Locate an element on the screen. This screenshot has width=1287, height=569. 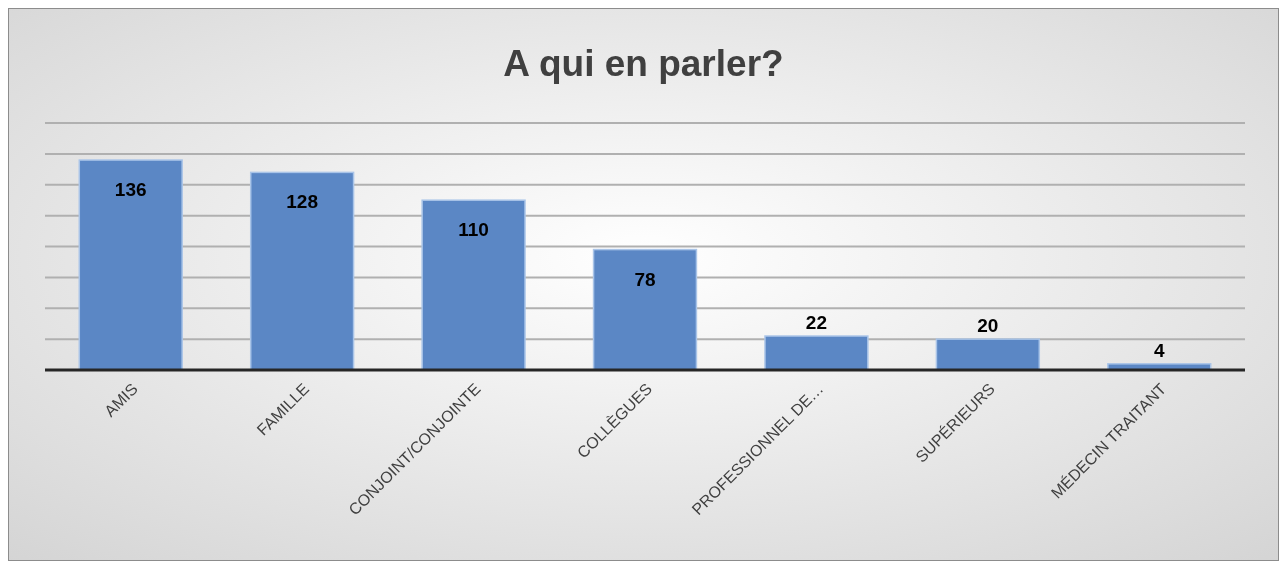
data-label: 22 is located at coordinates (816, 323).